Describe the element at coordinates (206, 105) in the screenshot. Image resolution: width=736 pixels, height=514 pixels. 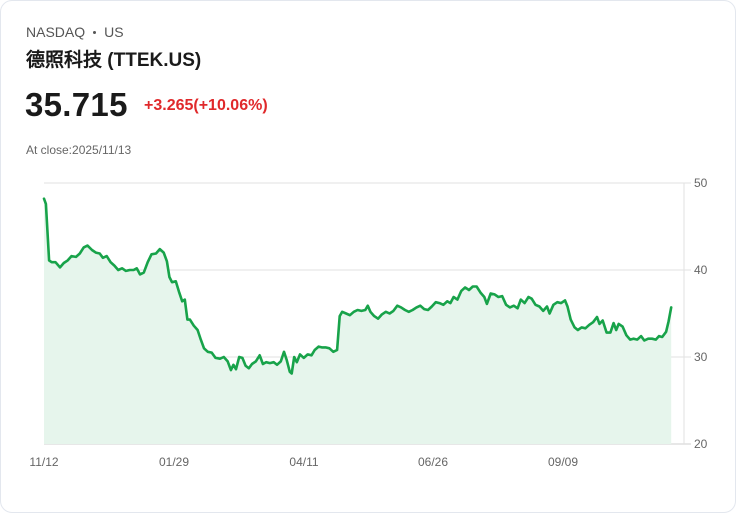
I see `price-change: +3.265(+10.06%)` at that location.